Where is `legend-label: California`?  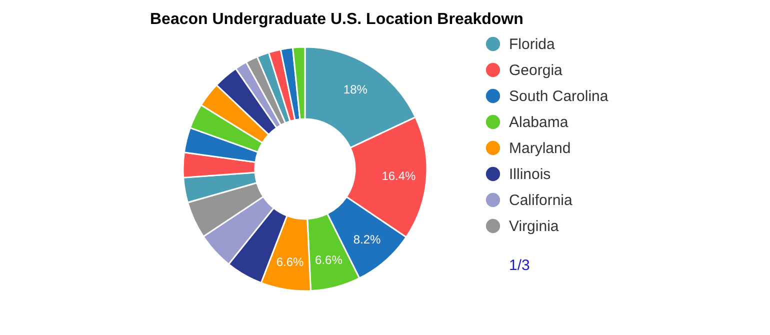
legend-label: California is located at coordinates (541, 200).